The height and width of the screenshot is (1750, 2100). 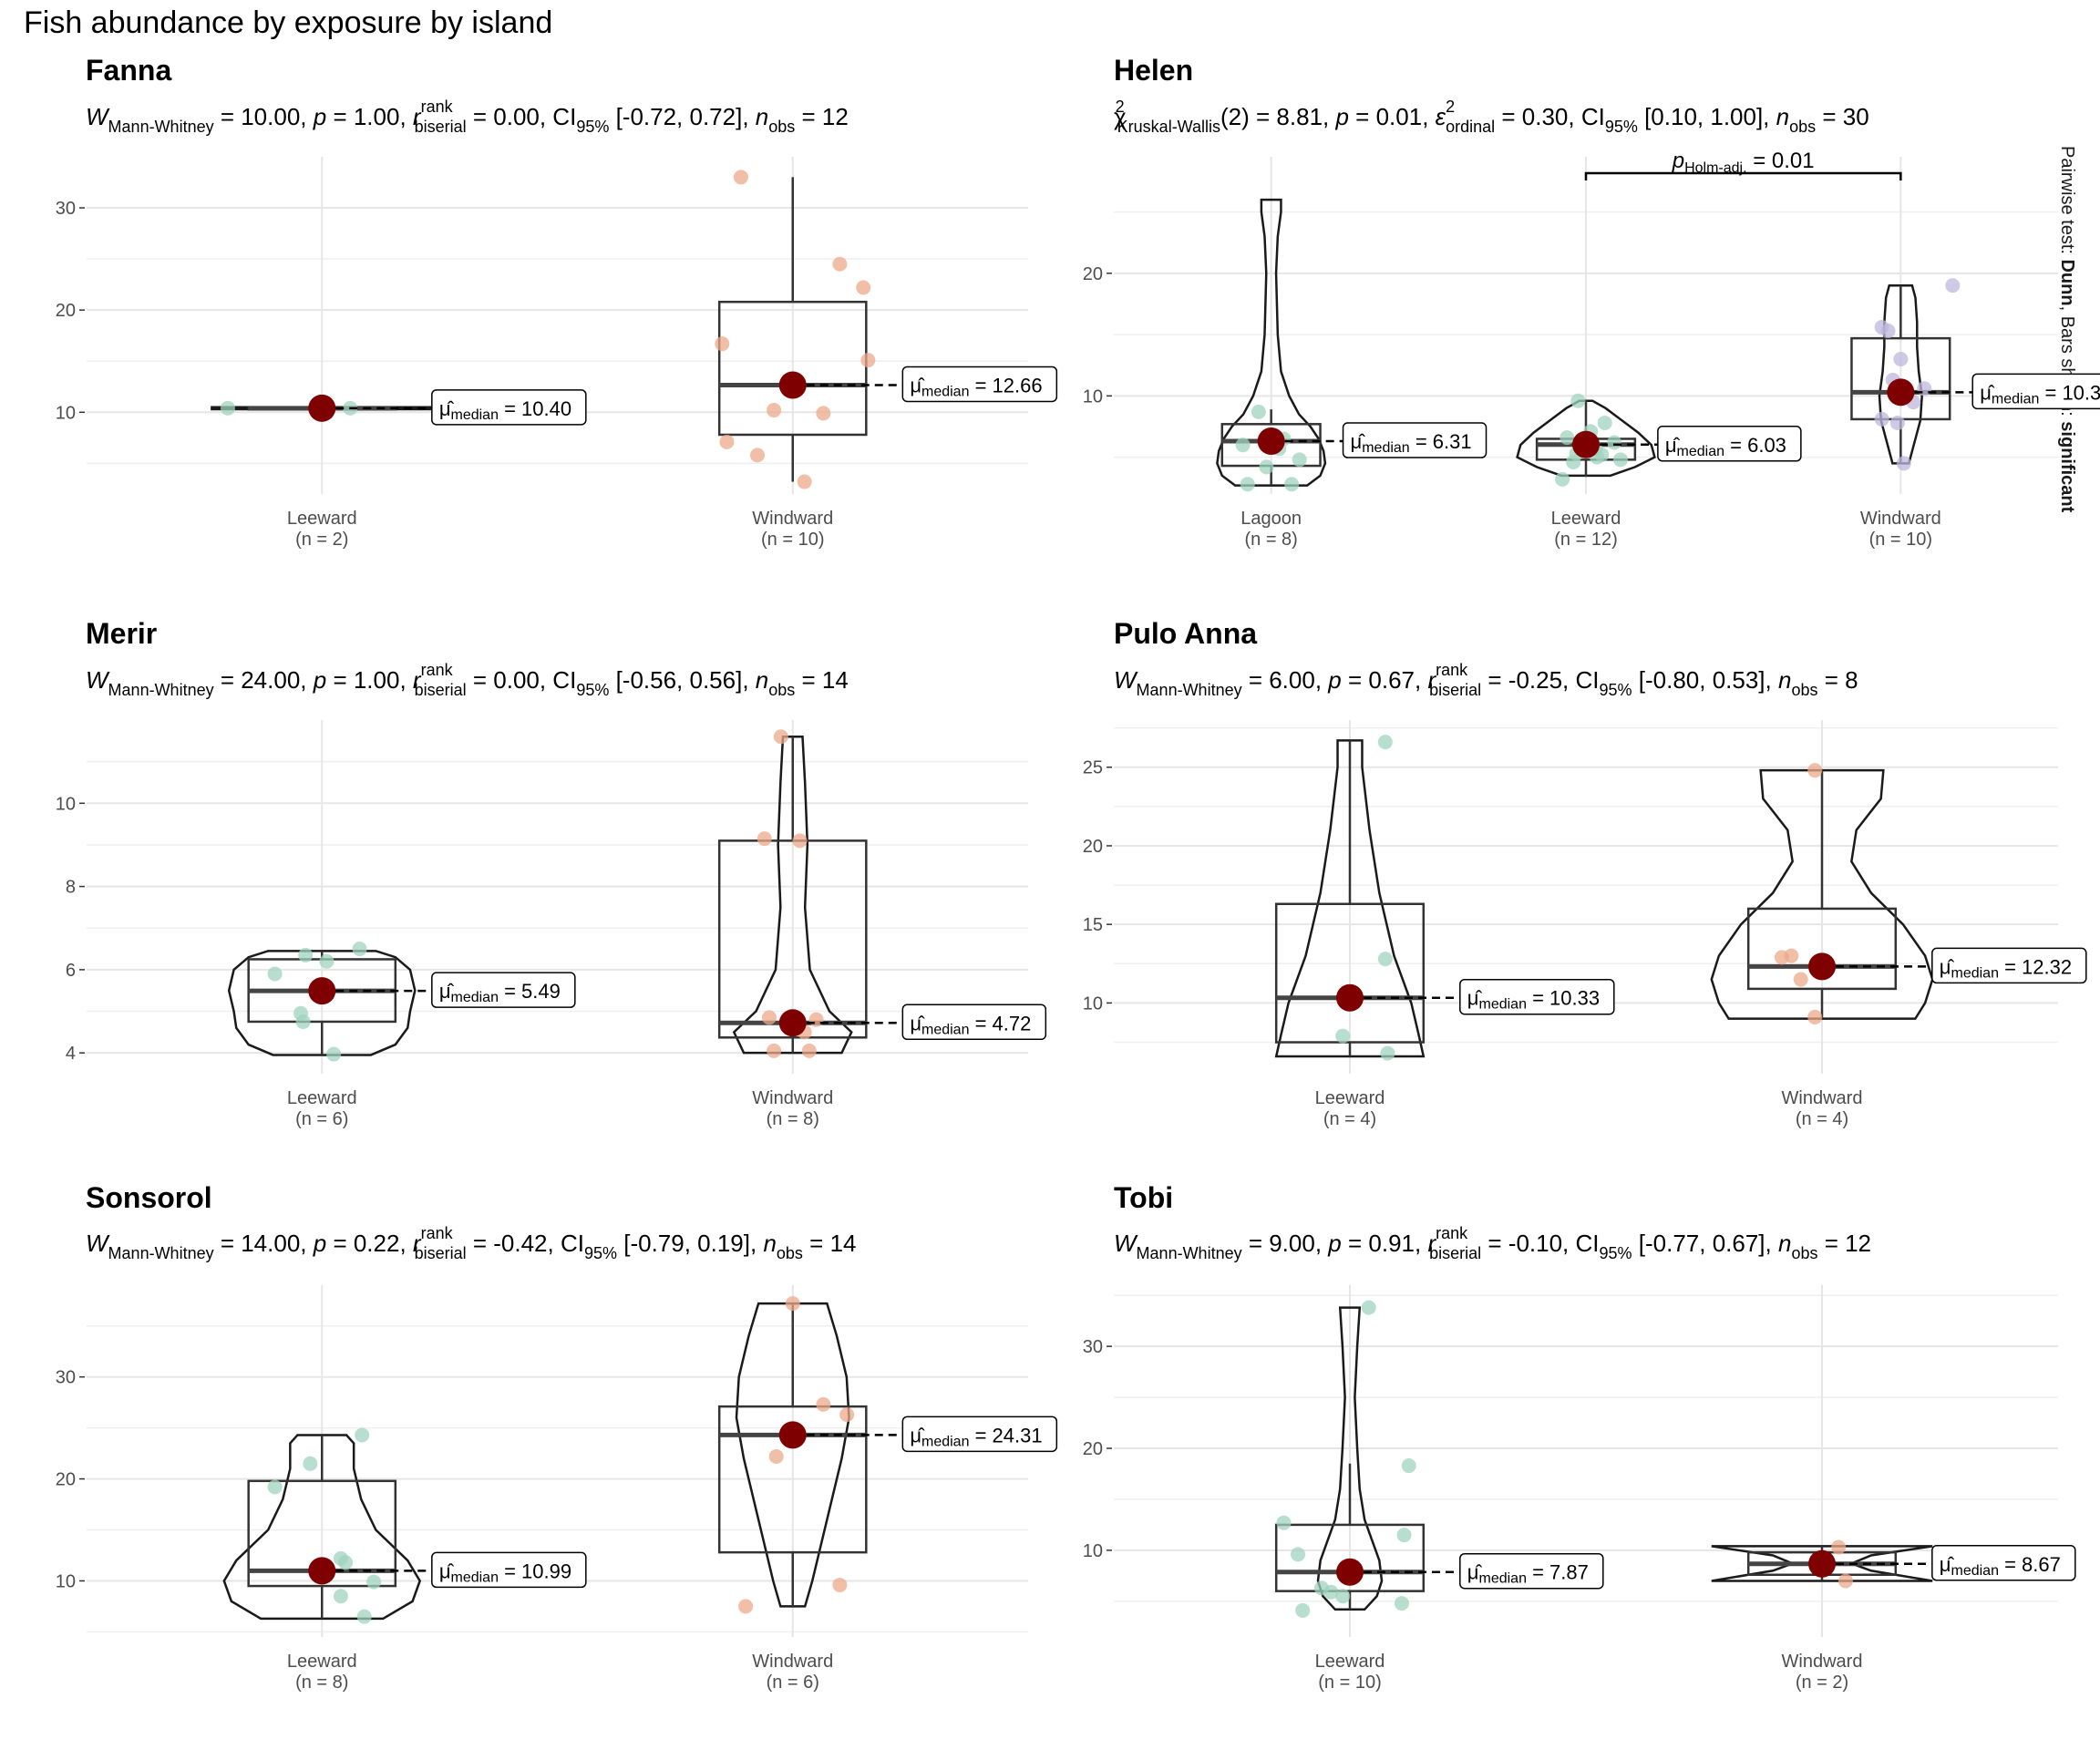 I want to click on panel-title: Pulo Anna, so click(x=1186, y=634).